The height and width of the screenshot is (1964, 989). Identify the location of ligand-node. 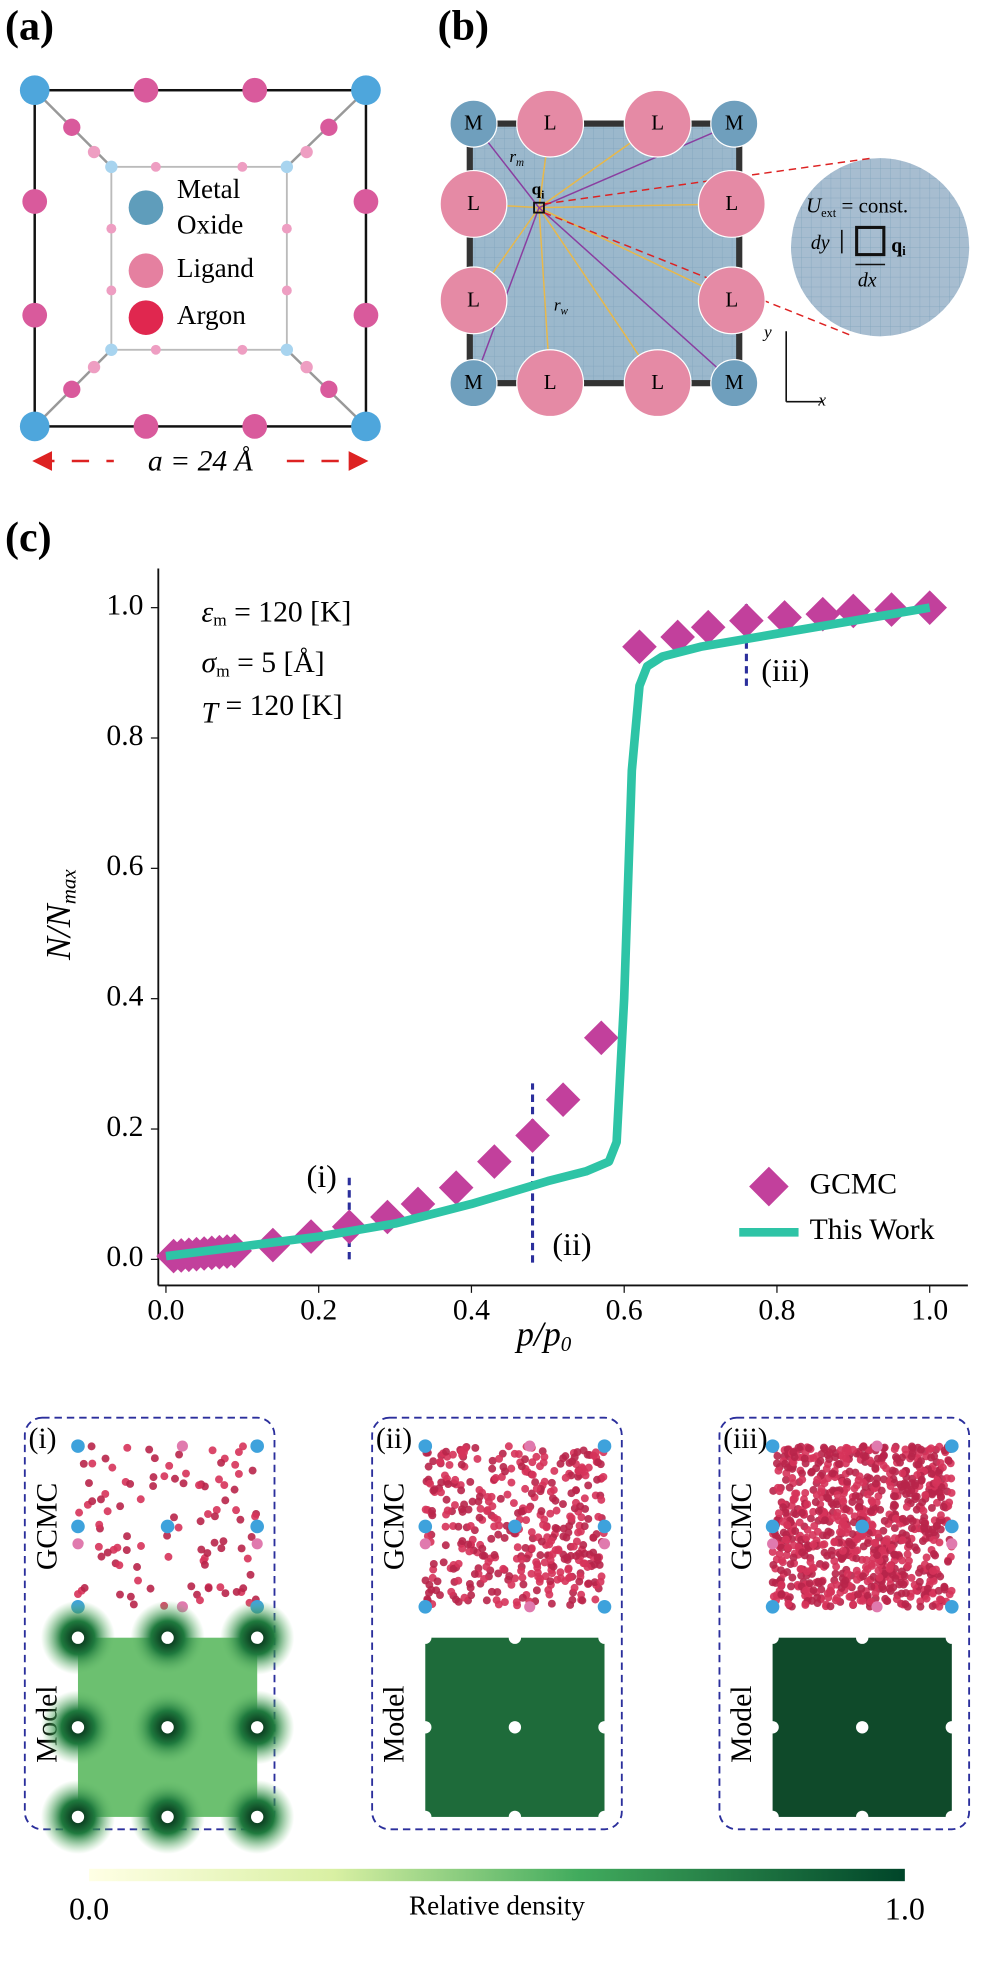
(550, 383).